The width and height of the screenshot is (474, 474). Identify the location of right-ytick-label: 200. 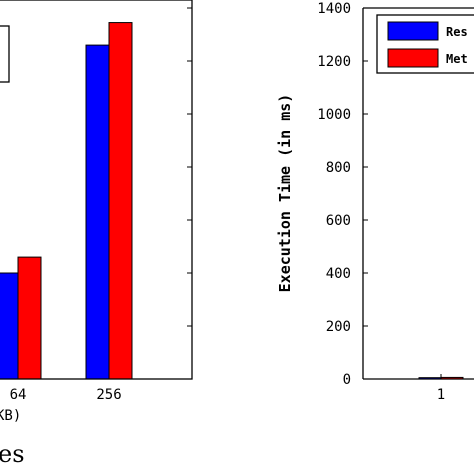
(338, 327).